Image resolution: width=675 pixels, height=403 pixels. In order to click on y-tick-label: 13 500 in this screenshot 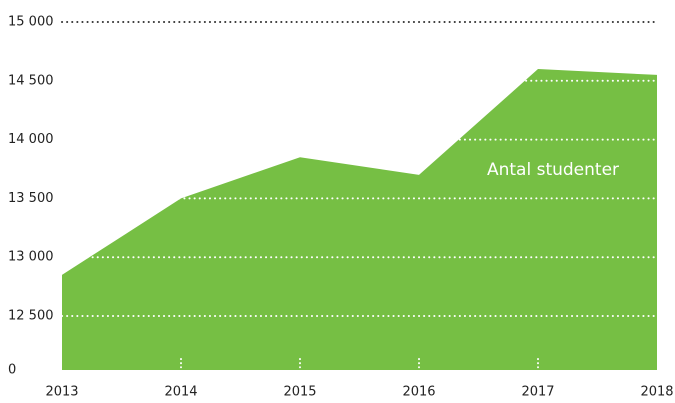, I will do `click(31, 198)`.